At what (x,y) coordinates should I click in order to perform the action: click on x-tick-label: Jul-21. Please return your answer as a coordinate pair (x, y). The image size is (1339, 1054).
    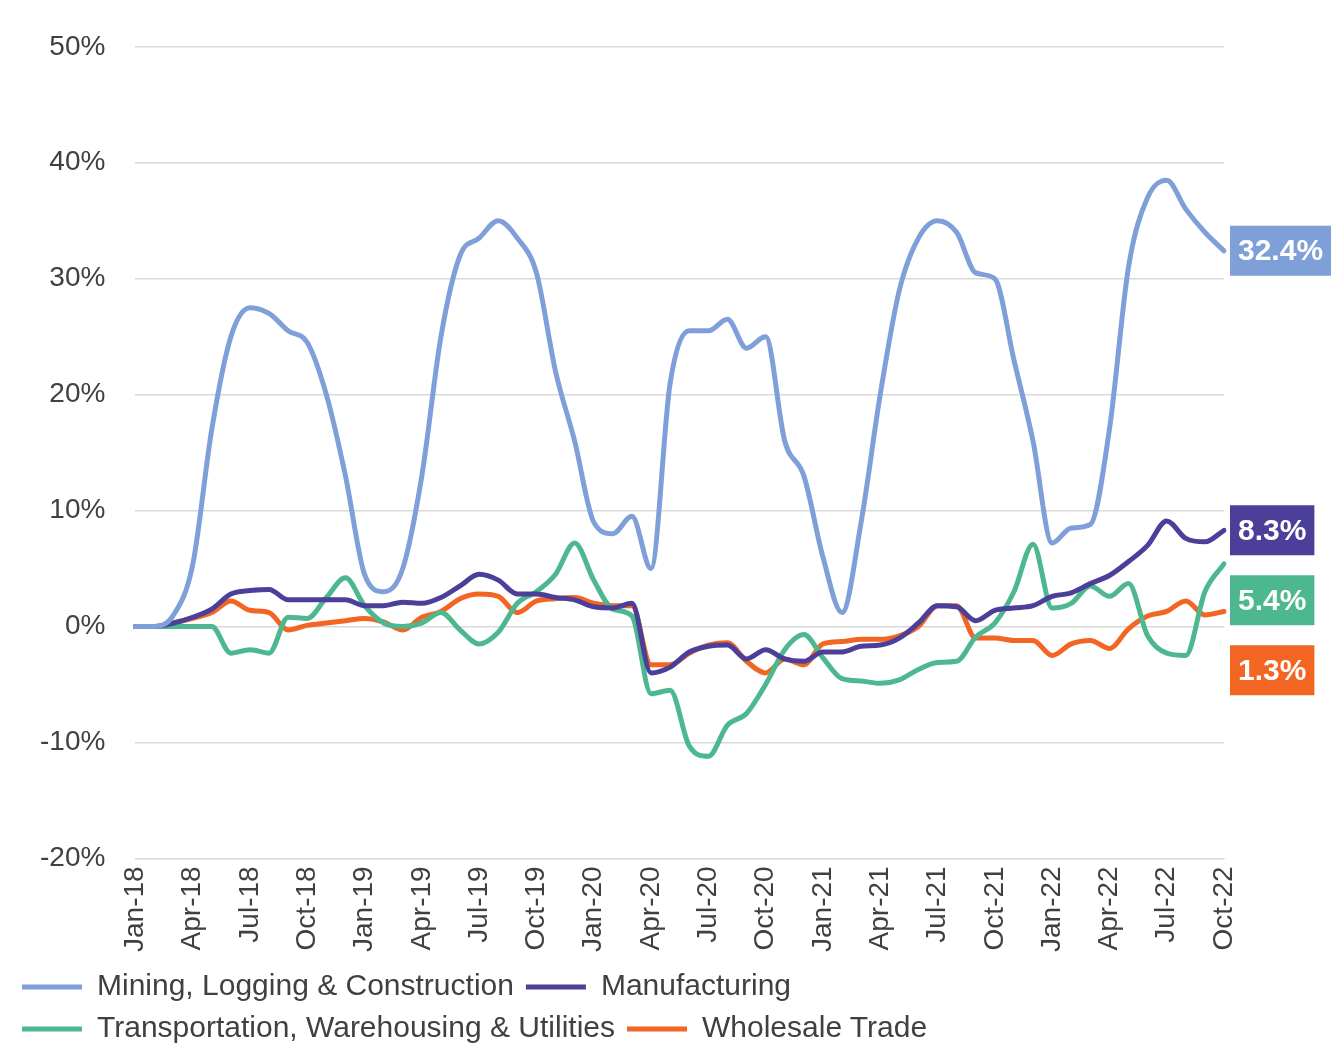
    Looking at the image, I should click on (936, 904).